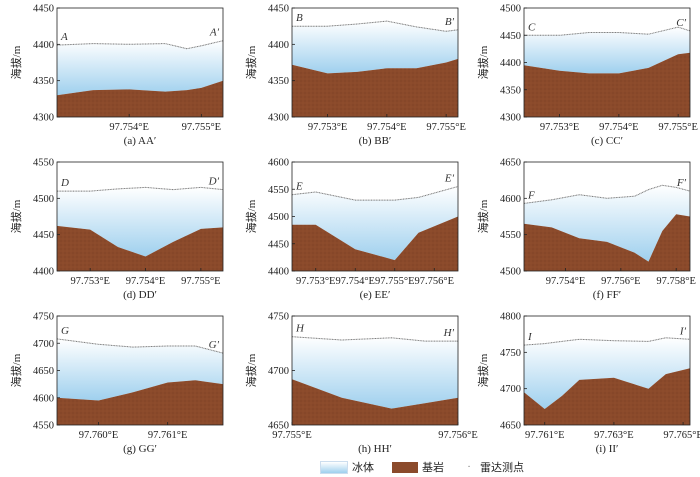 This screenshot has width=700, height=477. What do you see at coordinates (64, 37) in the screenshot?
I see `section-start-label: A` at bounding box center [64, 37].